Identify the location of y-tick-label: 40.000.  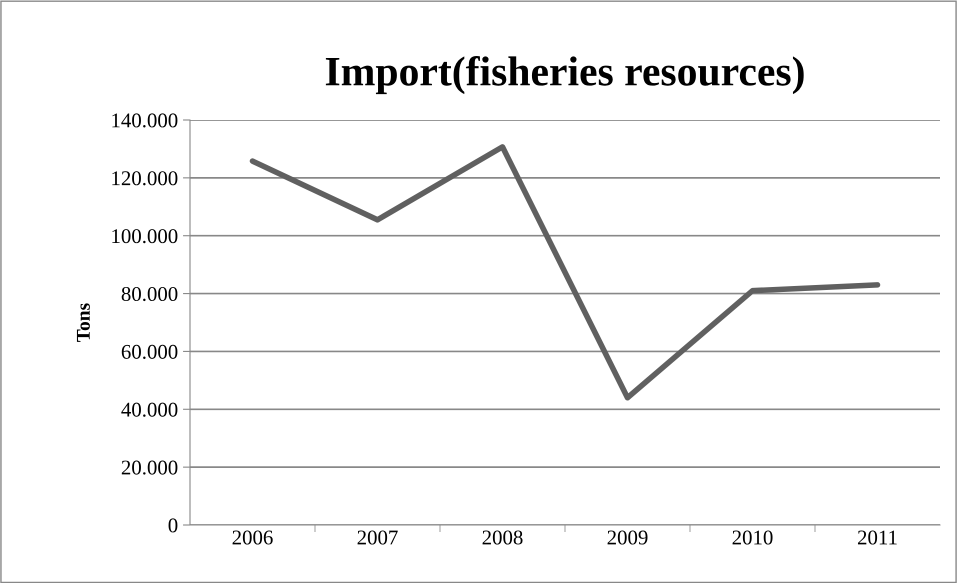
(149, 409).